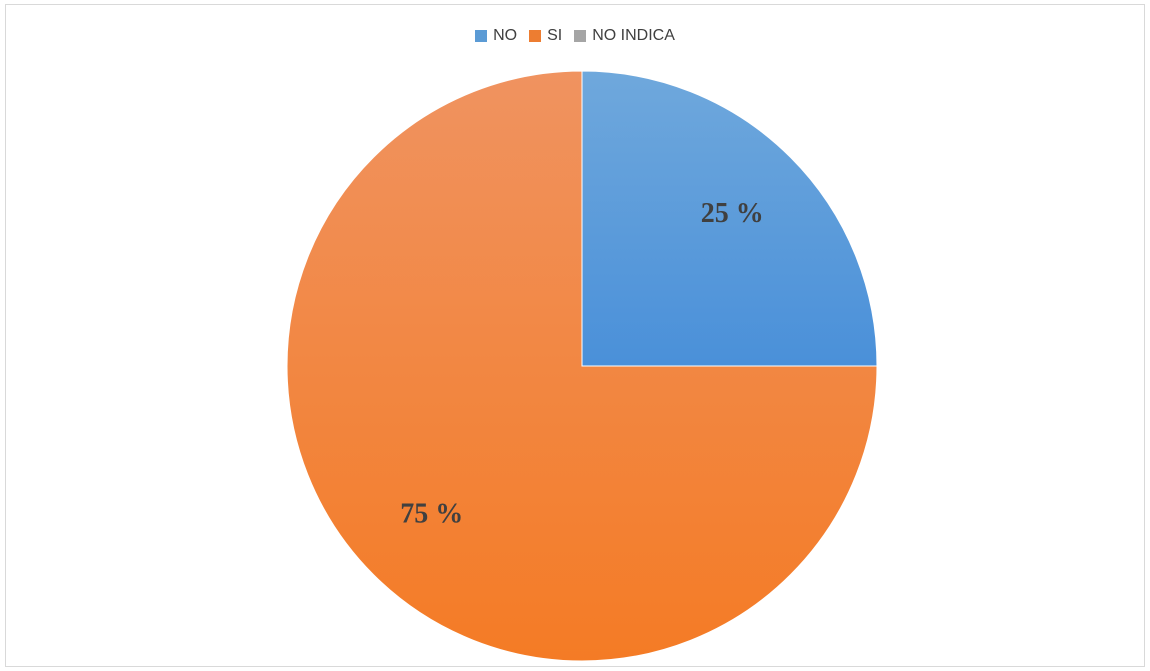  I want to click on data-label-si: 75 %, so click(431, 514).